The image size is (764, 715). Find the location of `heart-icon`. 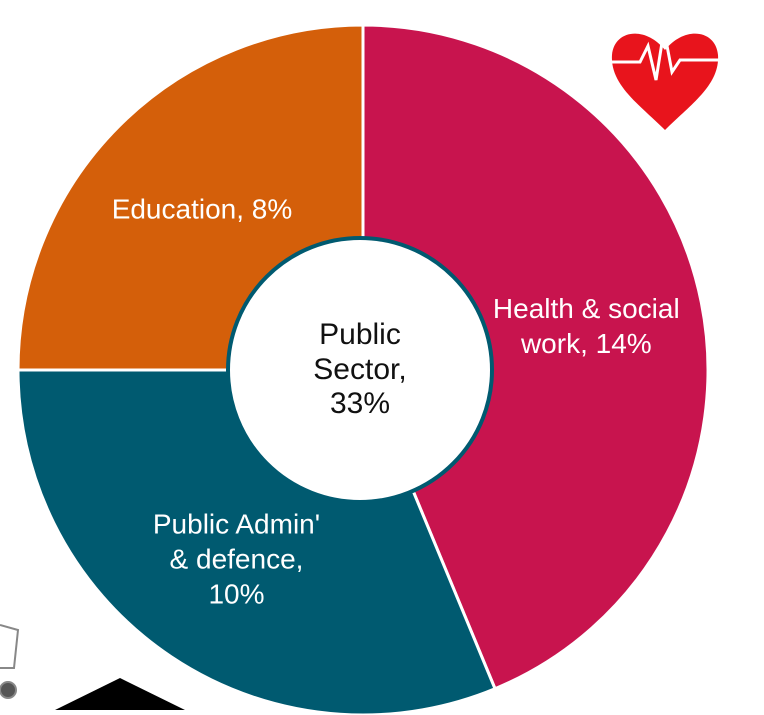

heart-icon is located at coordinates (664, 79).